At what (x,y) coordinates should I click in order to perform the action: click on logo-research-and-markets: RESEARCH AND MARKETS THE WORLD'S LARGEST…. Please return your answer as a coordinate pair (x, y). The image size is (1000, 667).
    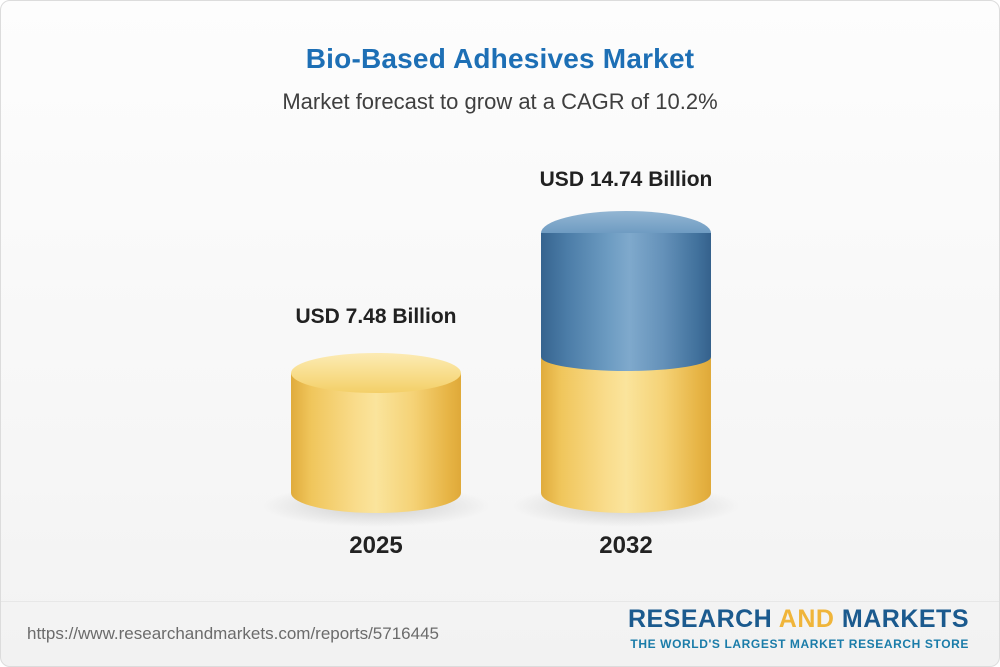
    Looking at the image, I should click on (798, 628).